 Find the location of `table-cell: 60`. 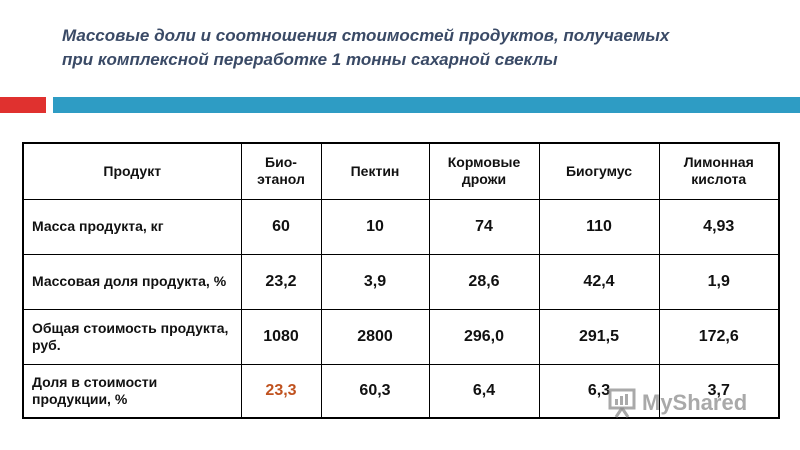

table-cell: 60 is located at coordinates (281, 226).